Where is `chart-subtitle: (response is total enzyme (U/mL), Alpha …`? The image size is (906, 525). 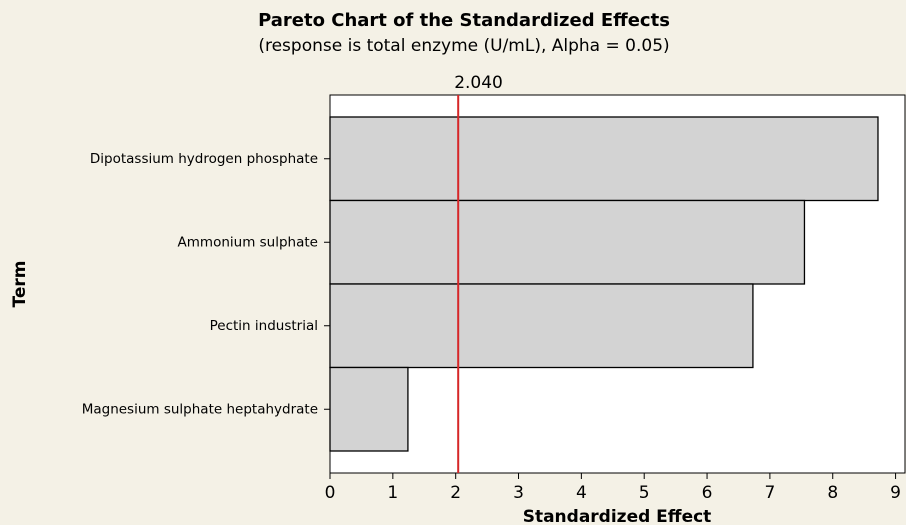
chart-subtitle: (response is total enzyme (U/mL), Alpha … is located at coordinates (463, 46).